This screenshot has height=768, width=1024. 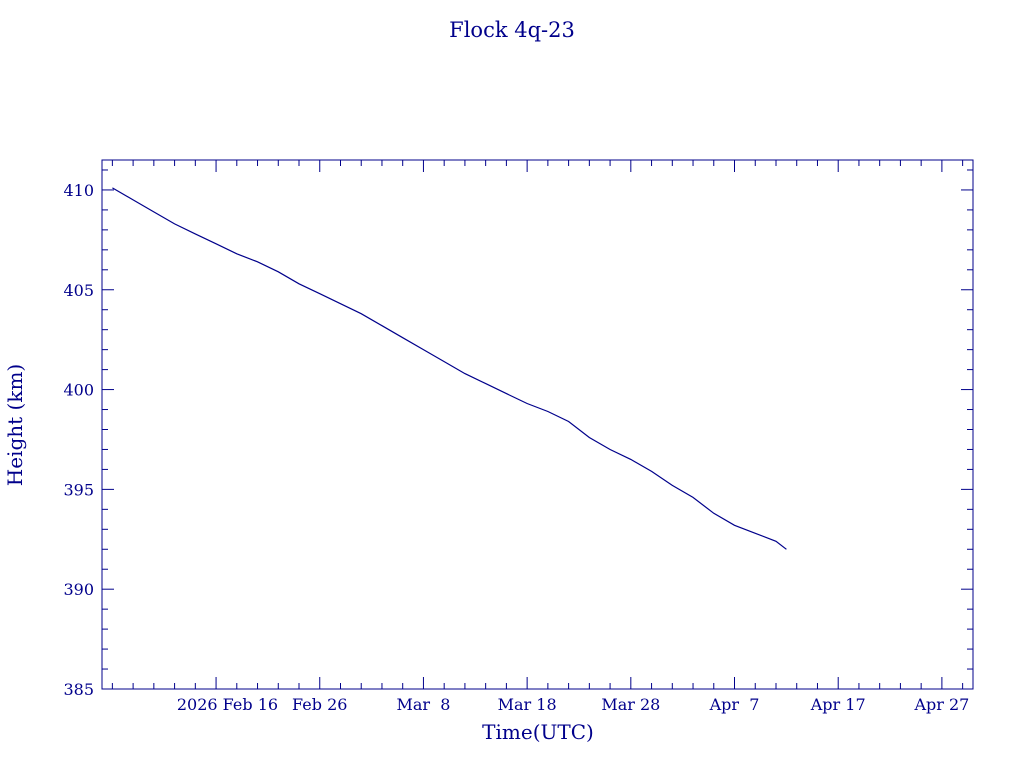 What do you see at coordinates (319, 704) in the screenshot?
I see `x-tick-label: Feb 26` at bounding box center [319, 704].